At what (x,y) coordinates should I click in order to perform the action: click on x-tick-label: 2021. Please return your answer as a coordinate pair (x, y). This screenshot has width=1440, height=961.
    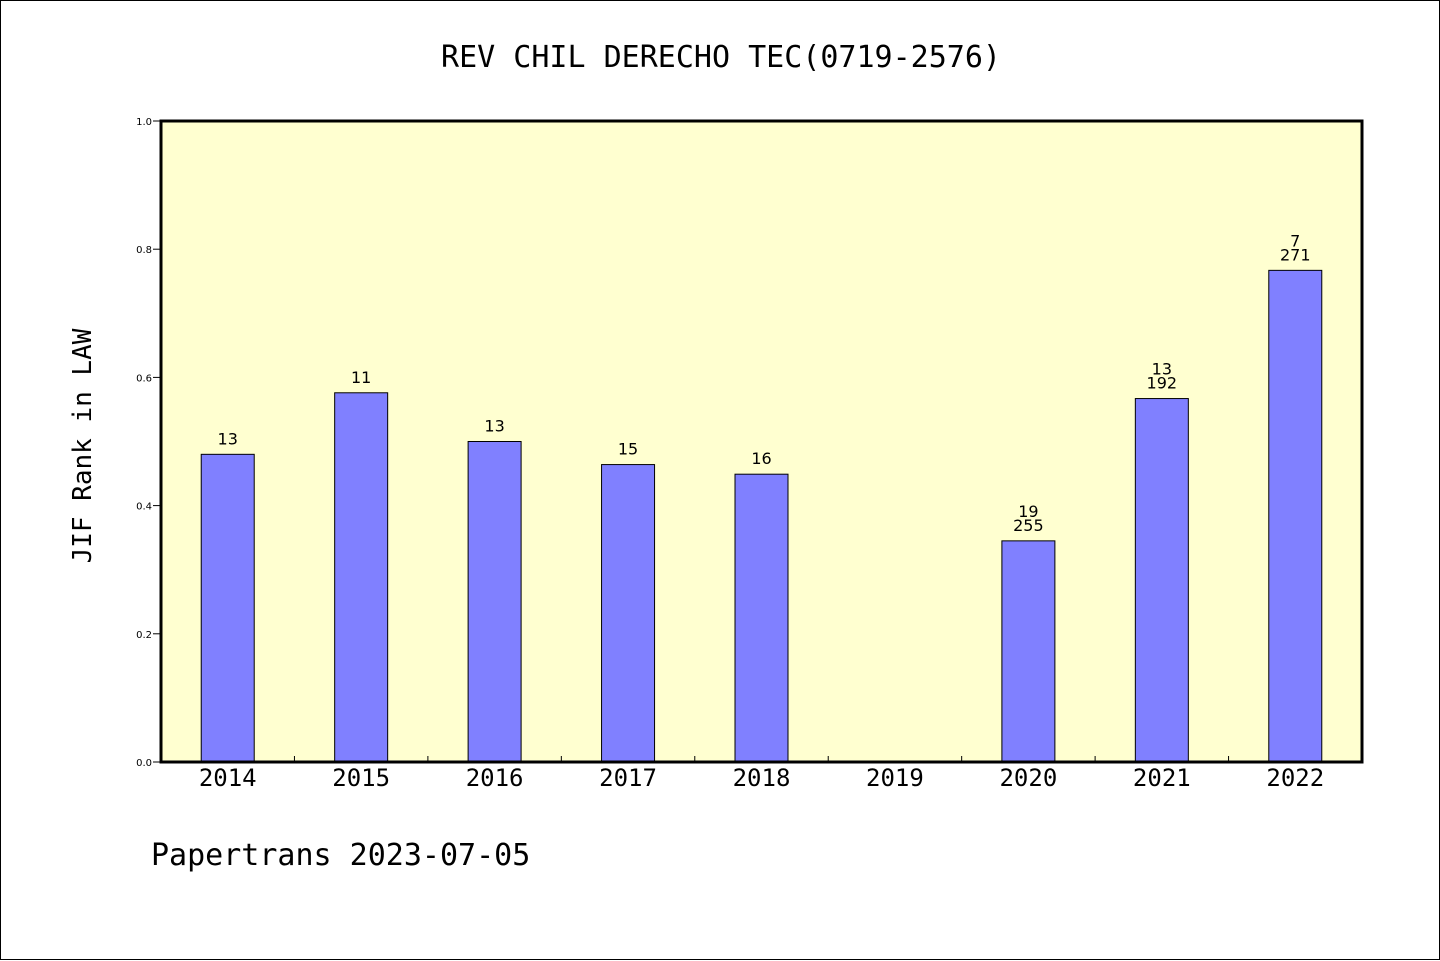
    Looking at the image, I should click on (1162, 778).